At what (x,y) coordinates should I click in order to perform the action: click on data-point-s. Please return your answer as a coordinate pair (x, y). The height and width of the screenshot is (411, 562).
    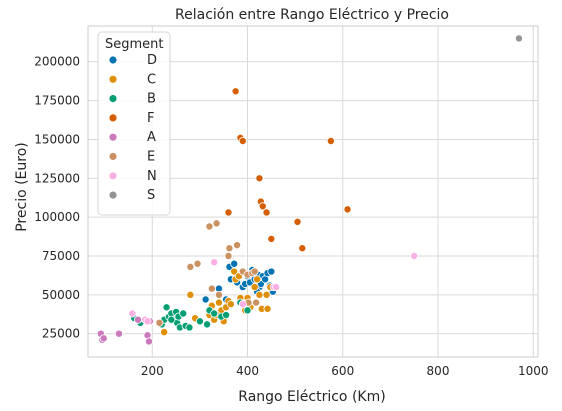
    Looking at the image, I should click on (518, 38).